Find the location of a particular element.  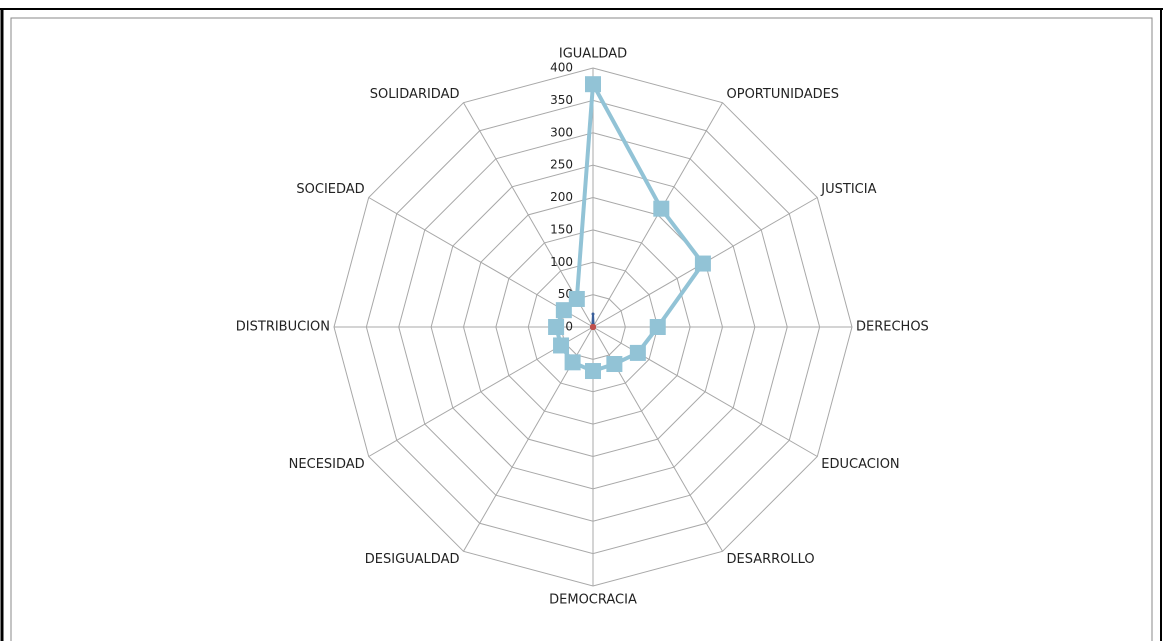

category-label: NECESIDAD is located at coordinates (327, 464).